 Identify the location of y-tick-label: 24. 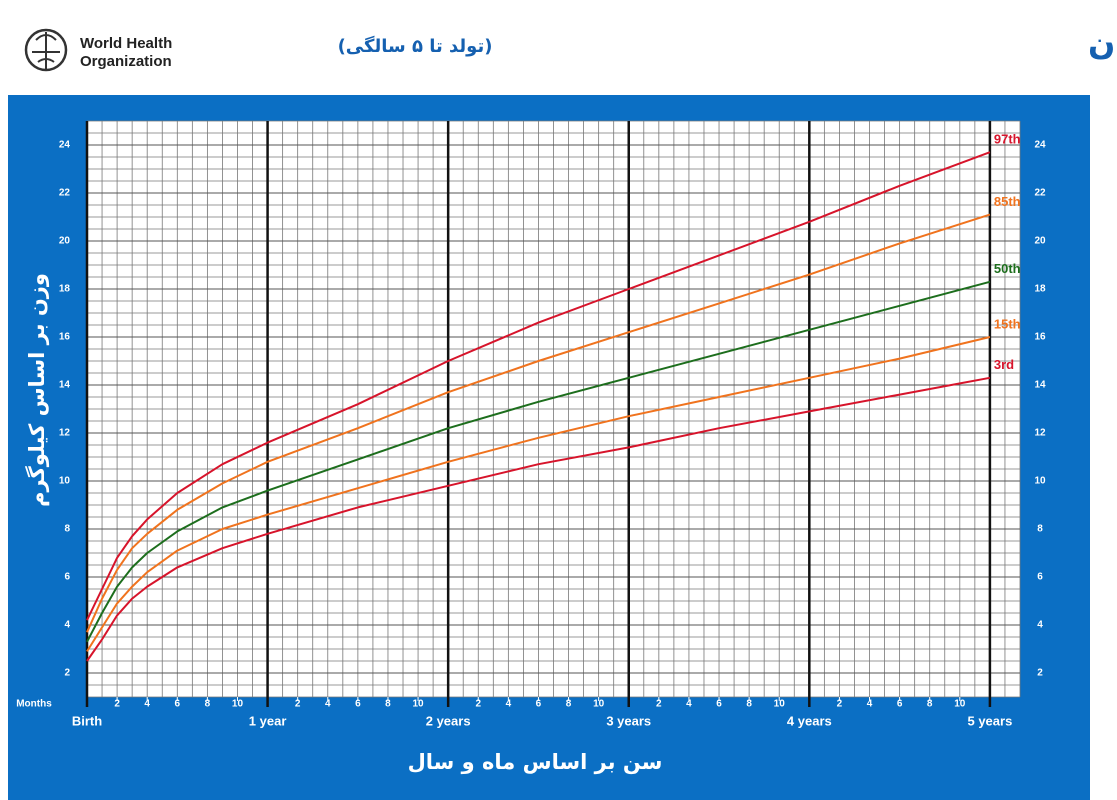
(65, 145).